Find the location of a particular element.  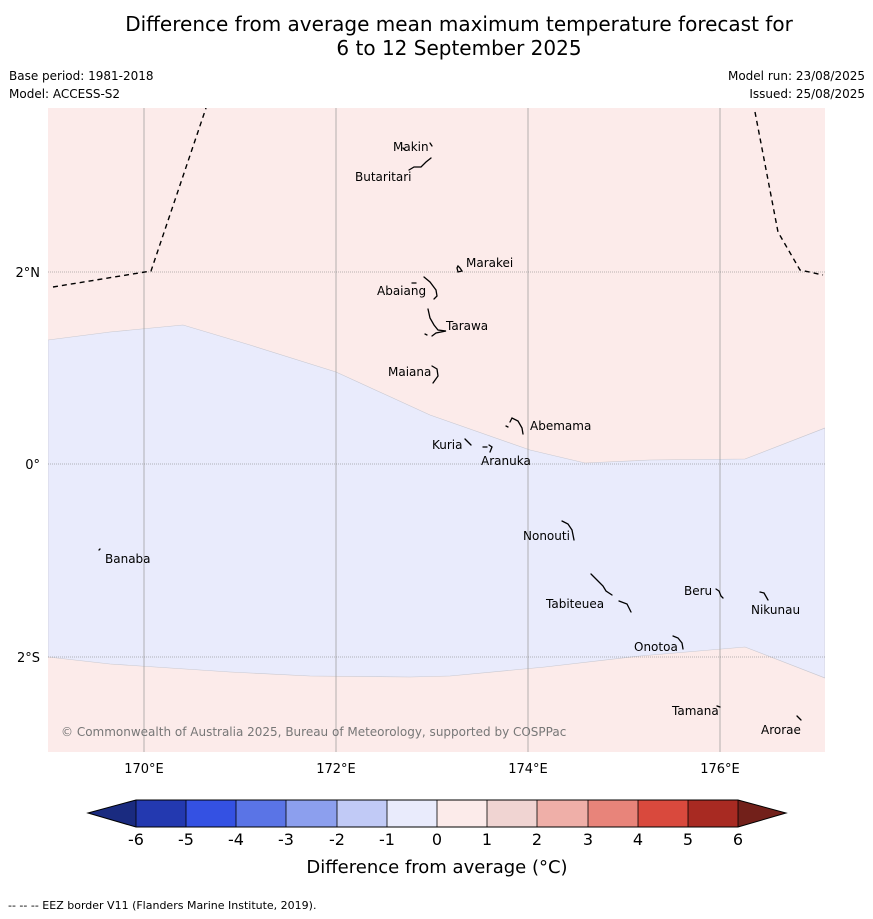

model-name: Model: ACCESS-S2 is located at coordinates (65, 94).